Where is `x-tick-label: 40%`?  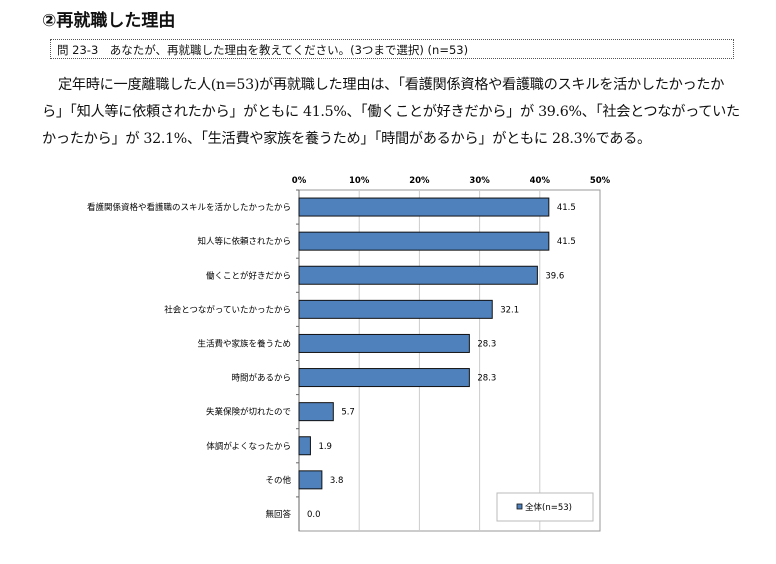 x-tick-label: 40% is located at coordinates (540, 181).